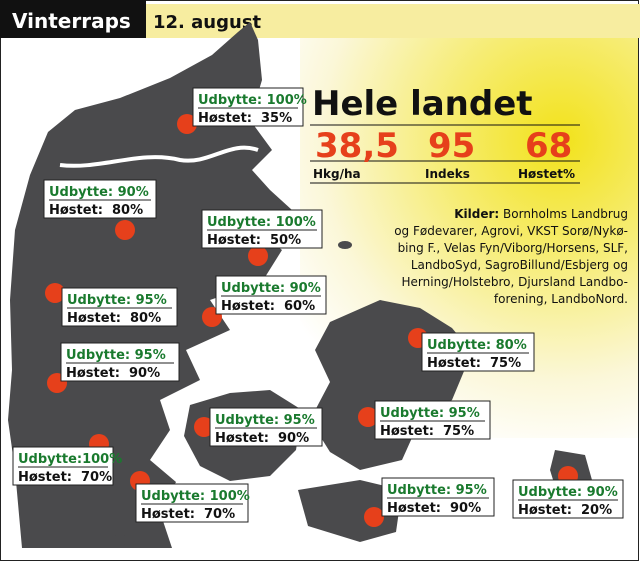 Image resolution: width=640 pixels, height=562 pixels. What do you see at coordinates (565, 214) in the screenshot?
I see `sources-text: Bornholms Landbrug` at bounding box center [565, 214].